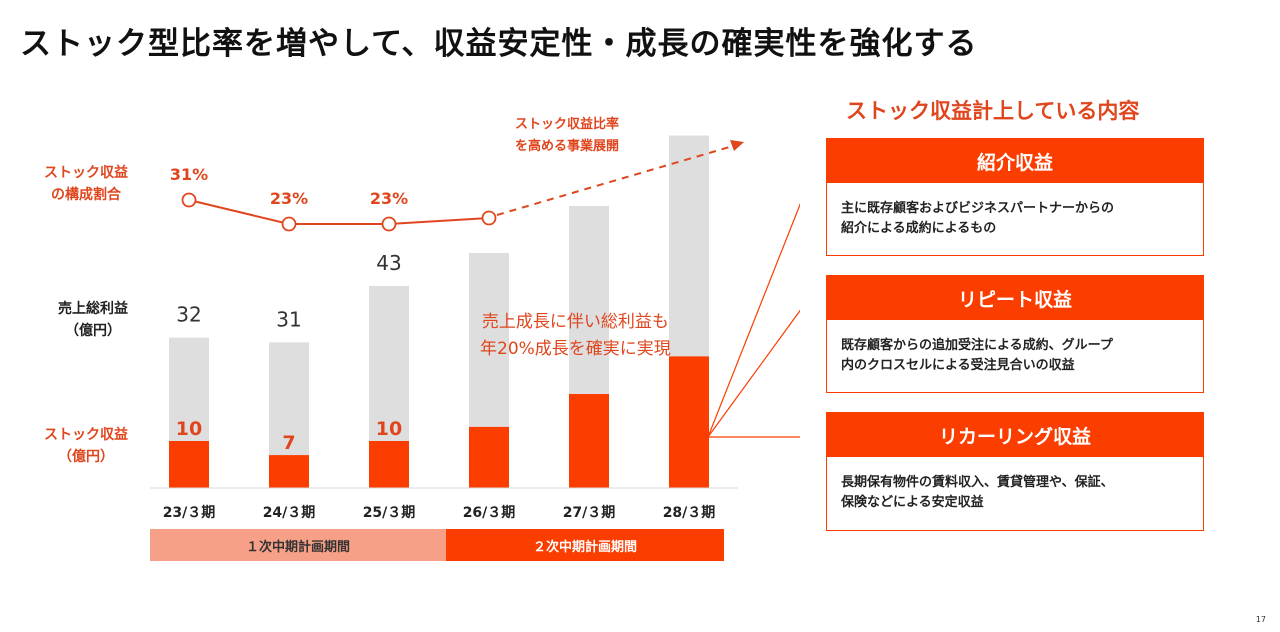 The height and width of the screenshot is (632, 1280). I want to click on card-description-line: 主に既存顧客およびビジネスパートナーからの, so click(978, 208).